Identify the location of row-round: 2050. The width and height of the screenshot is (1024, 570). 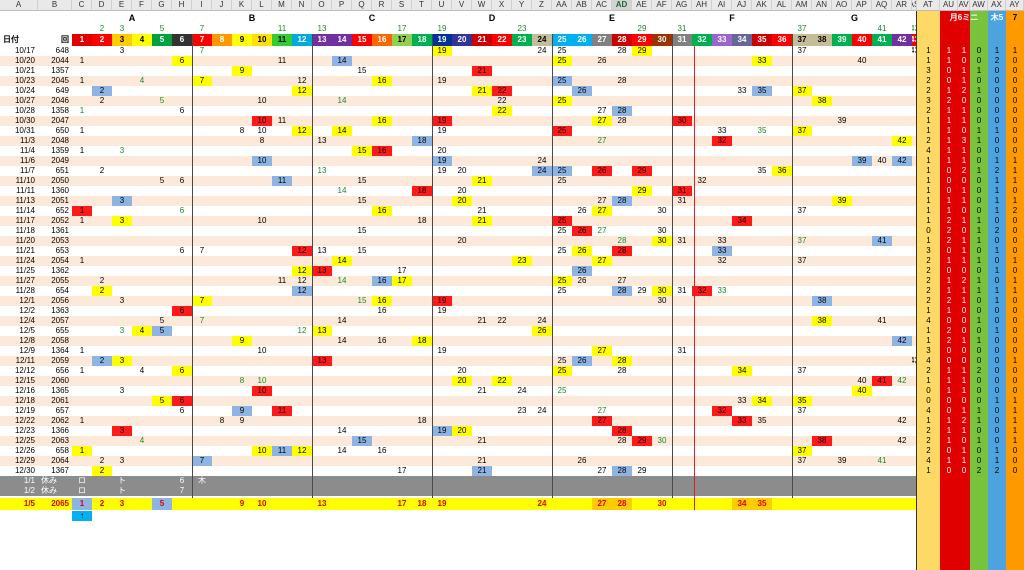
(60, 180).